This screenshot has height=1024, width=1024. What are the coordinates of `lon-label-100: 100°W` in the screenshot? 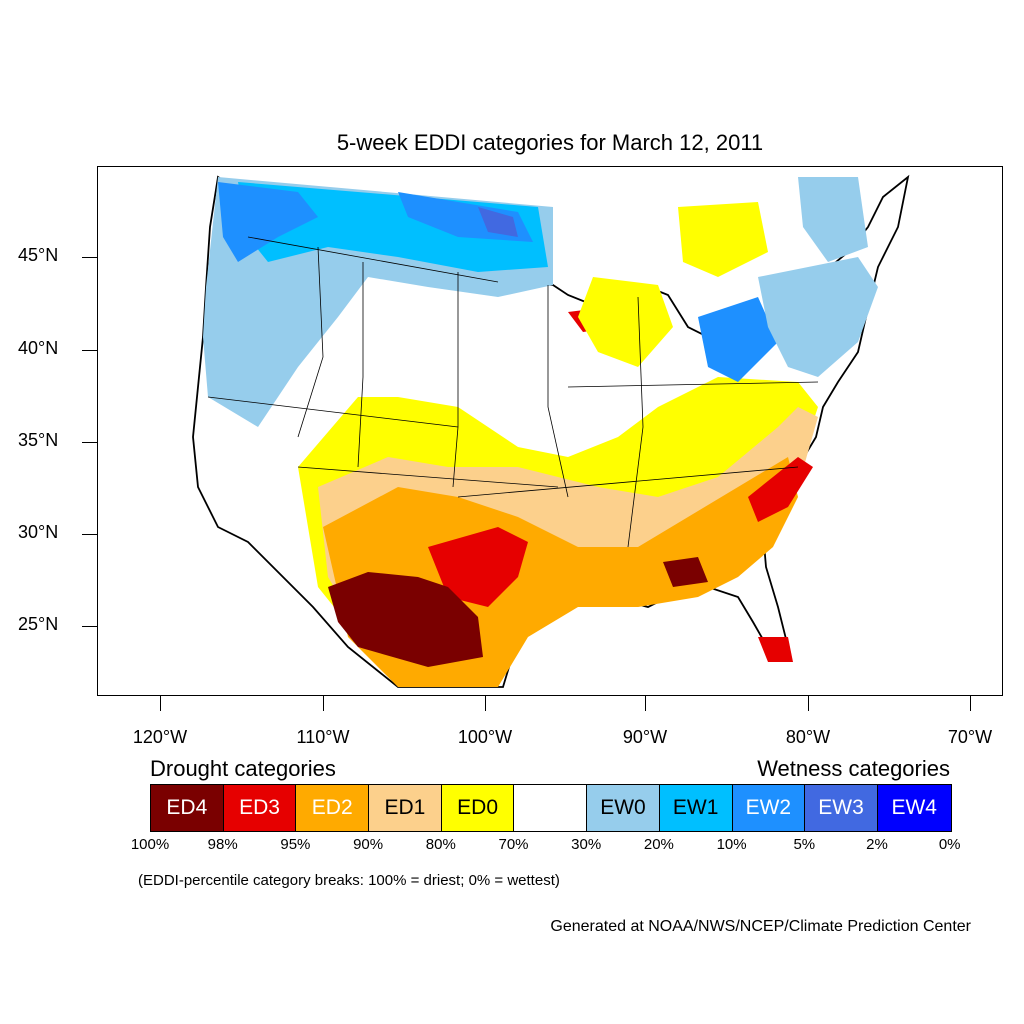 It's located at (485, 737).